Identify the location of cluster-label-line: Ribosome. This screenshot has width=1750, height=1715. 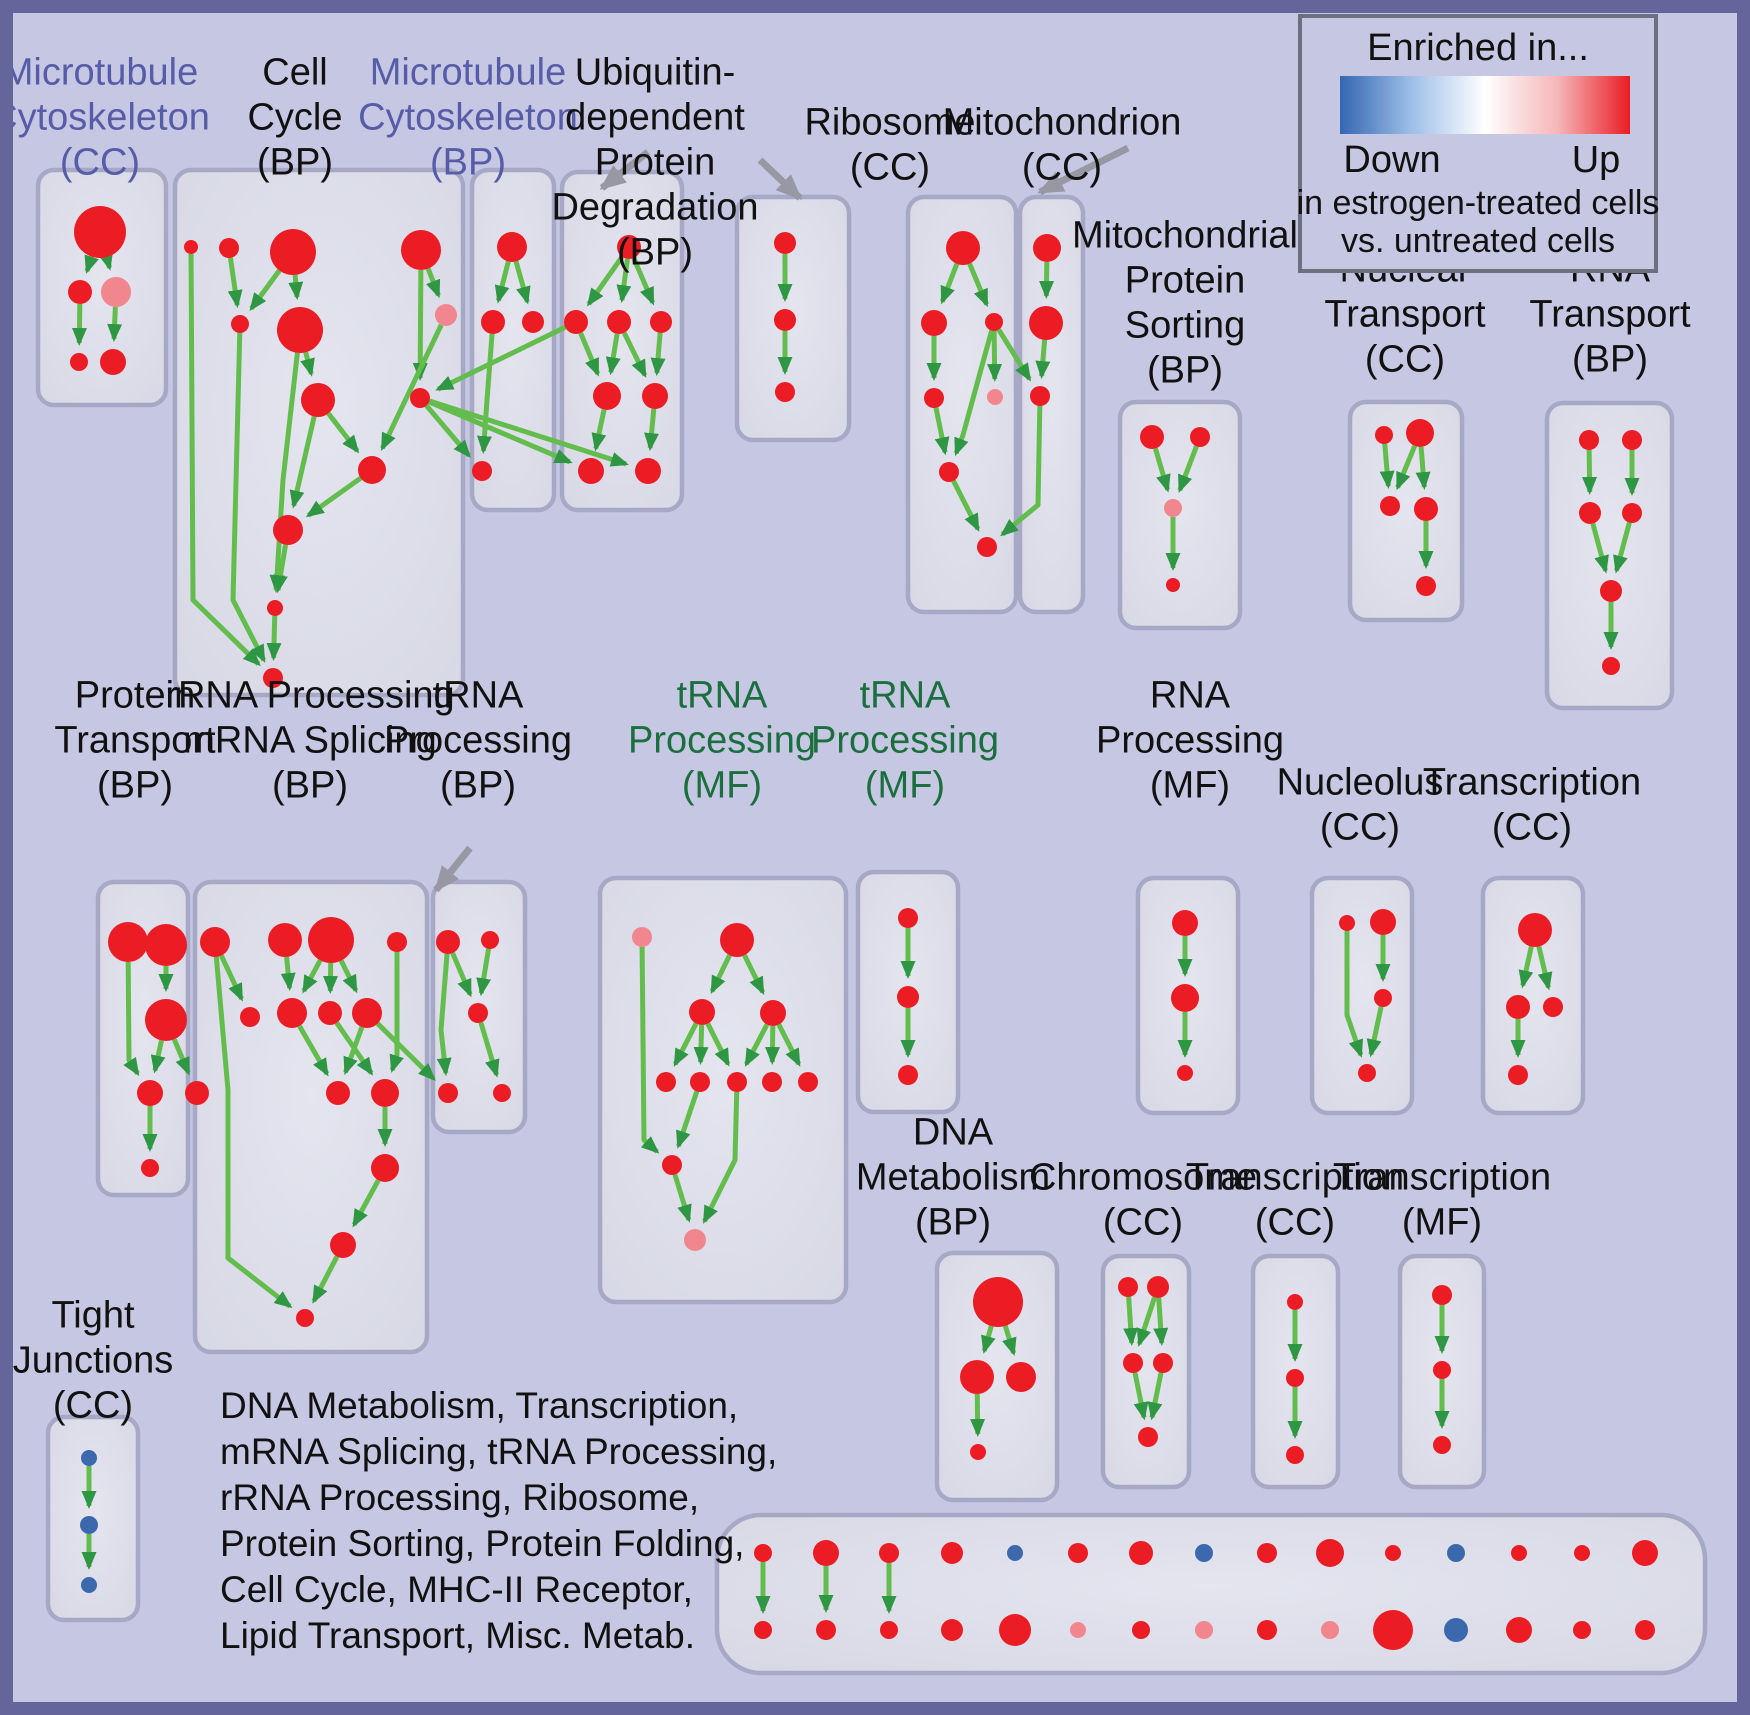
(889, 123).